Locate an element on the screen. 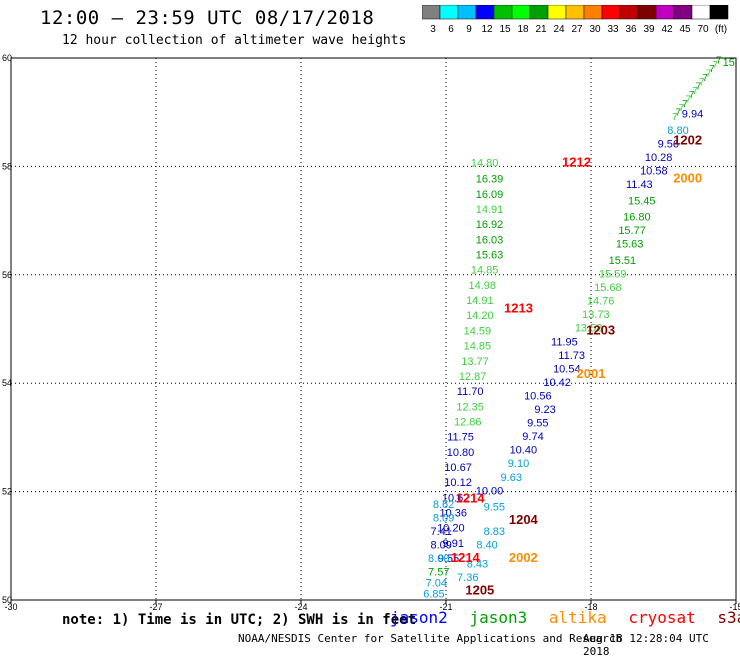 The width and height of the screenshot is (740, 658). swh-value-label: 9.10 is located at coordinates (518, 464).